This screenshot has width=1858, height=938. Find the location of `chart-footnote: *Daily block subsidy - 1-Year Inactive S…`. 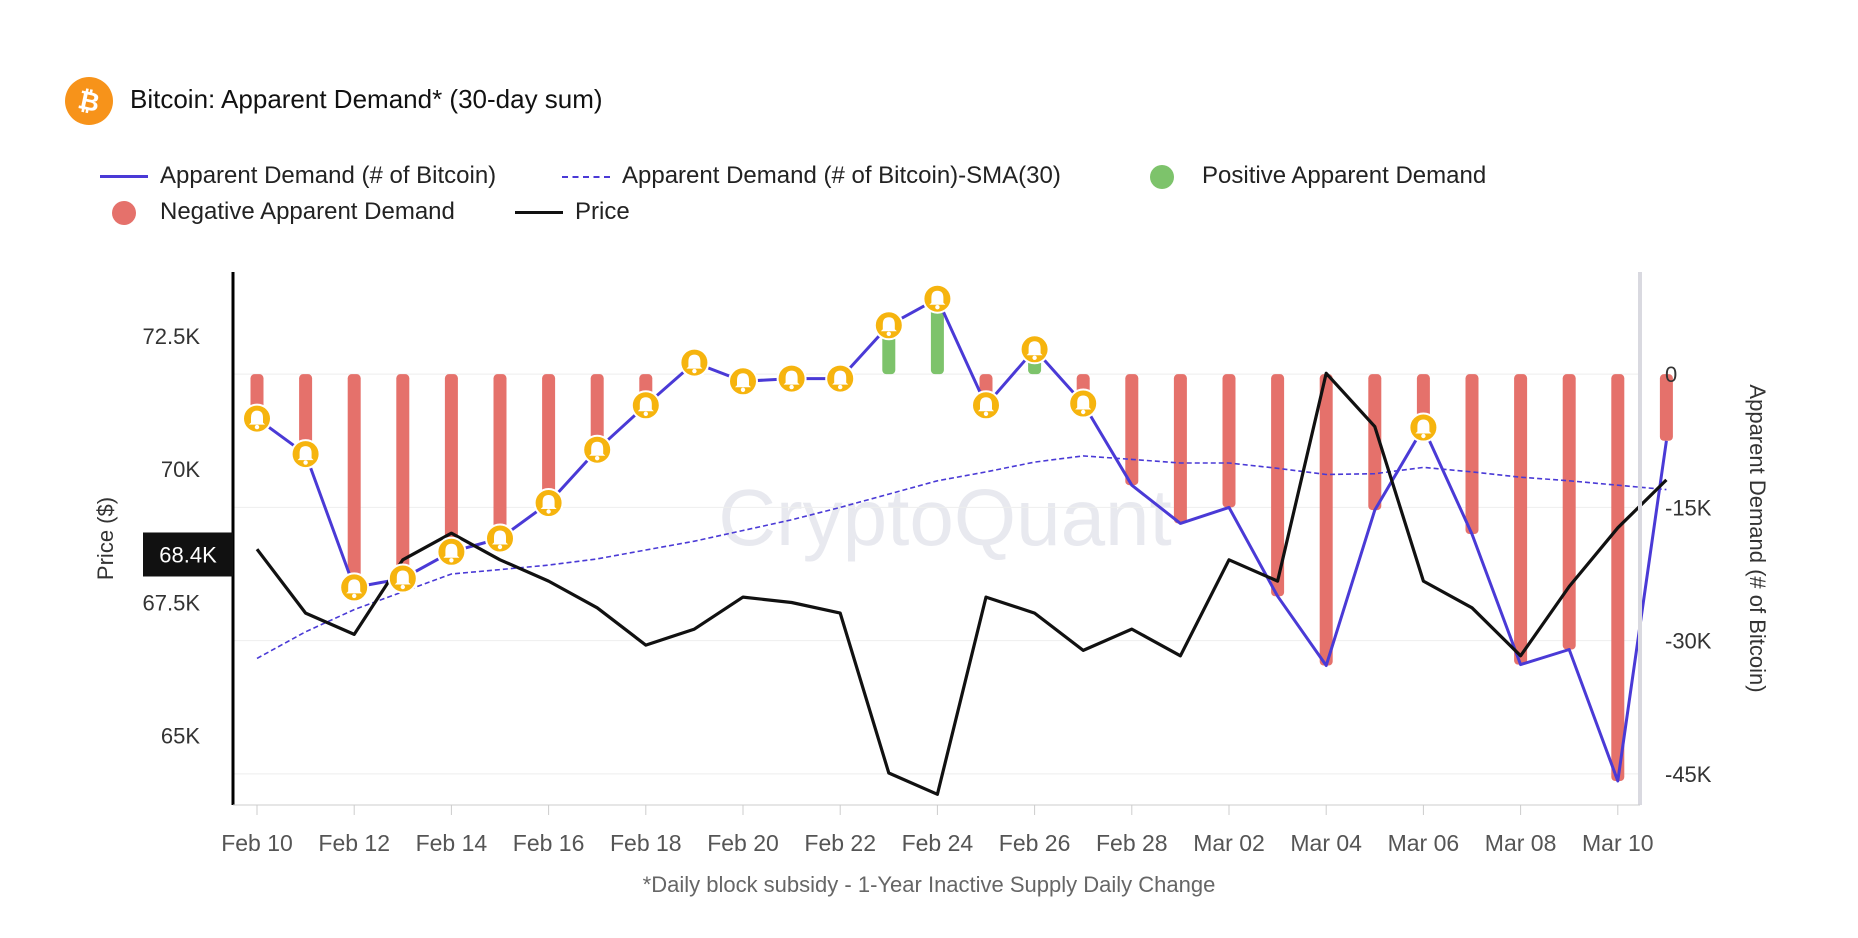

chart-footnote: *Daily block subsidy - 1-Year Inactive S… is located at coordinates (929, 884).